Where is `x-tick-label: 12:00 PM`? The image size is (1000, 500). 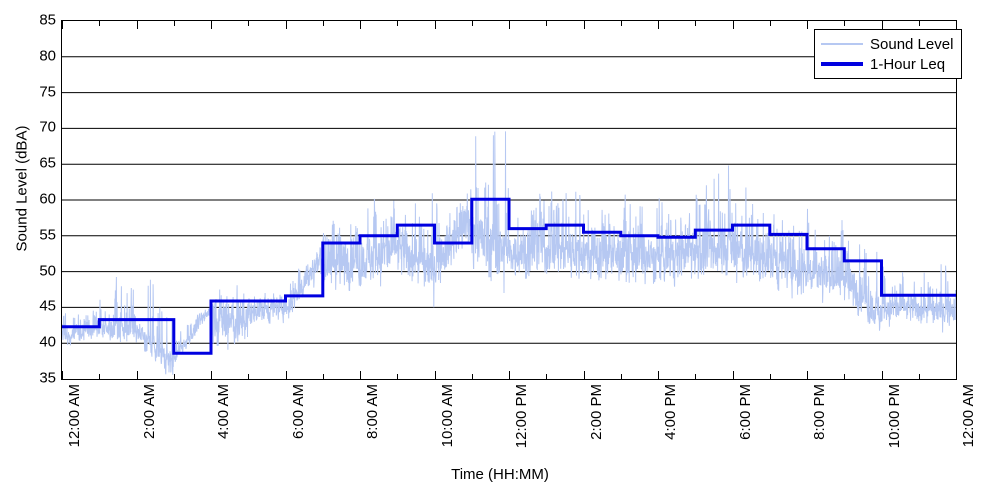 x-tick-label: 12:00 PM is located at coordinates (521, 416).